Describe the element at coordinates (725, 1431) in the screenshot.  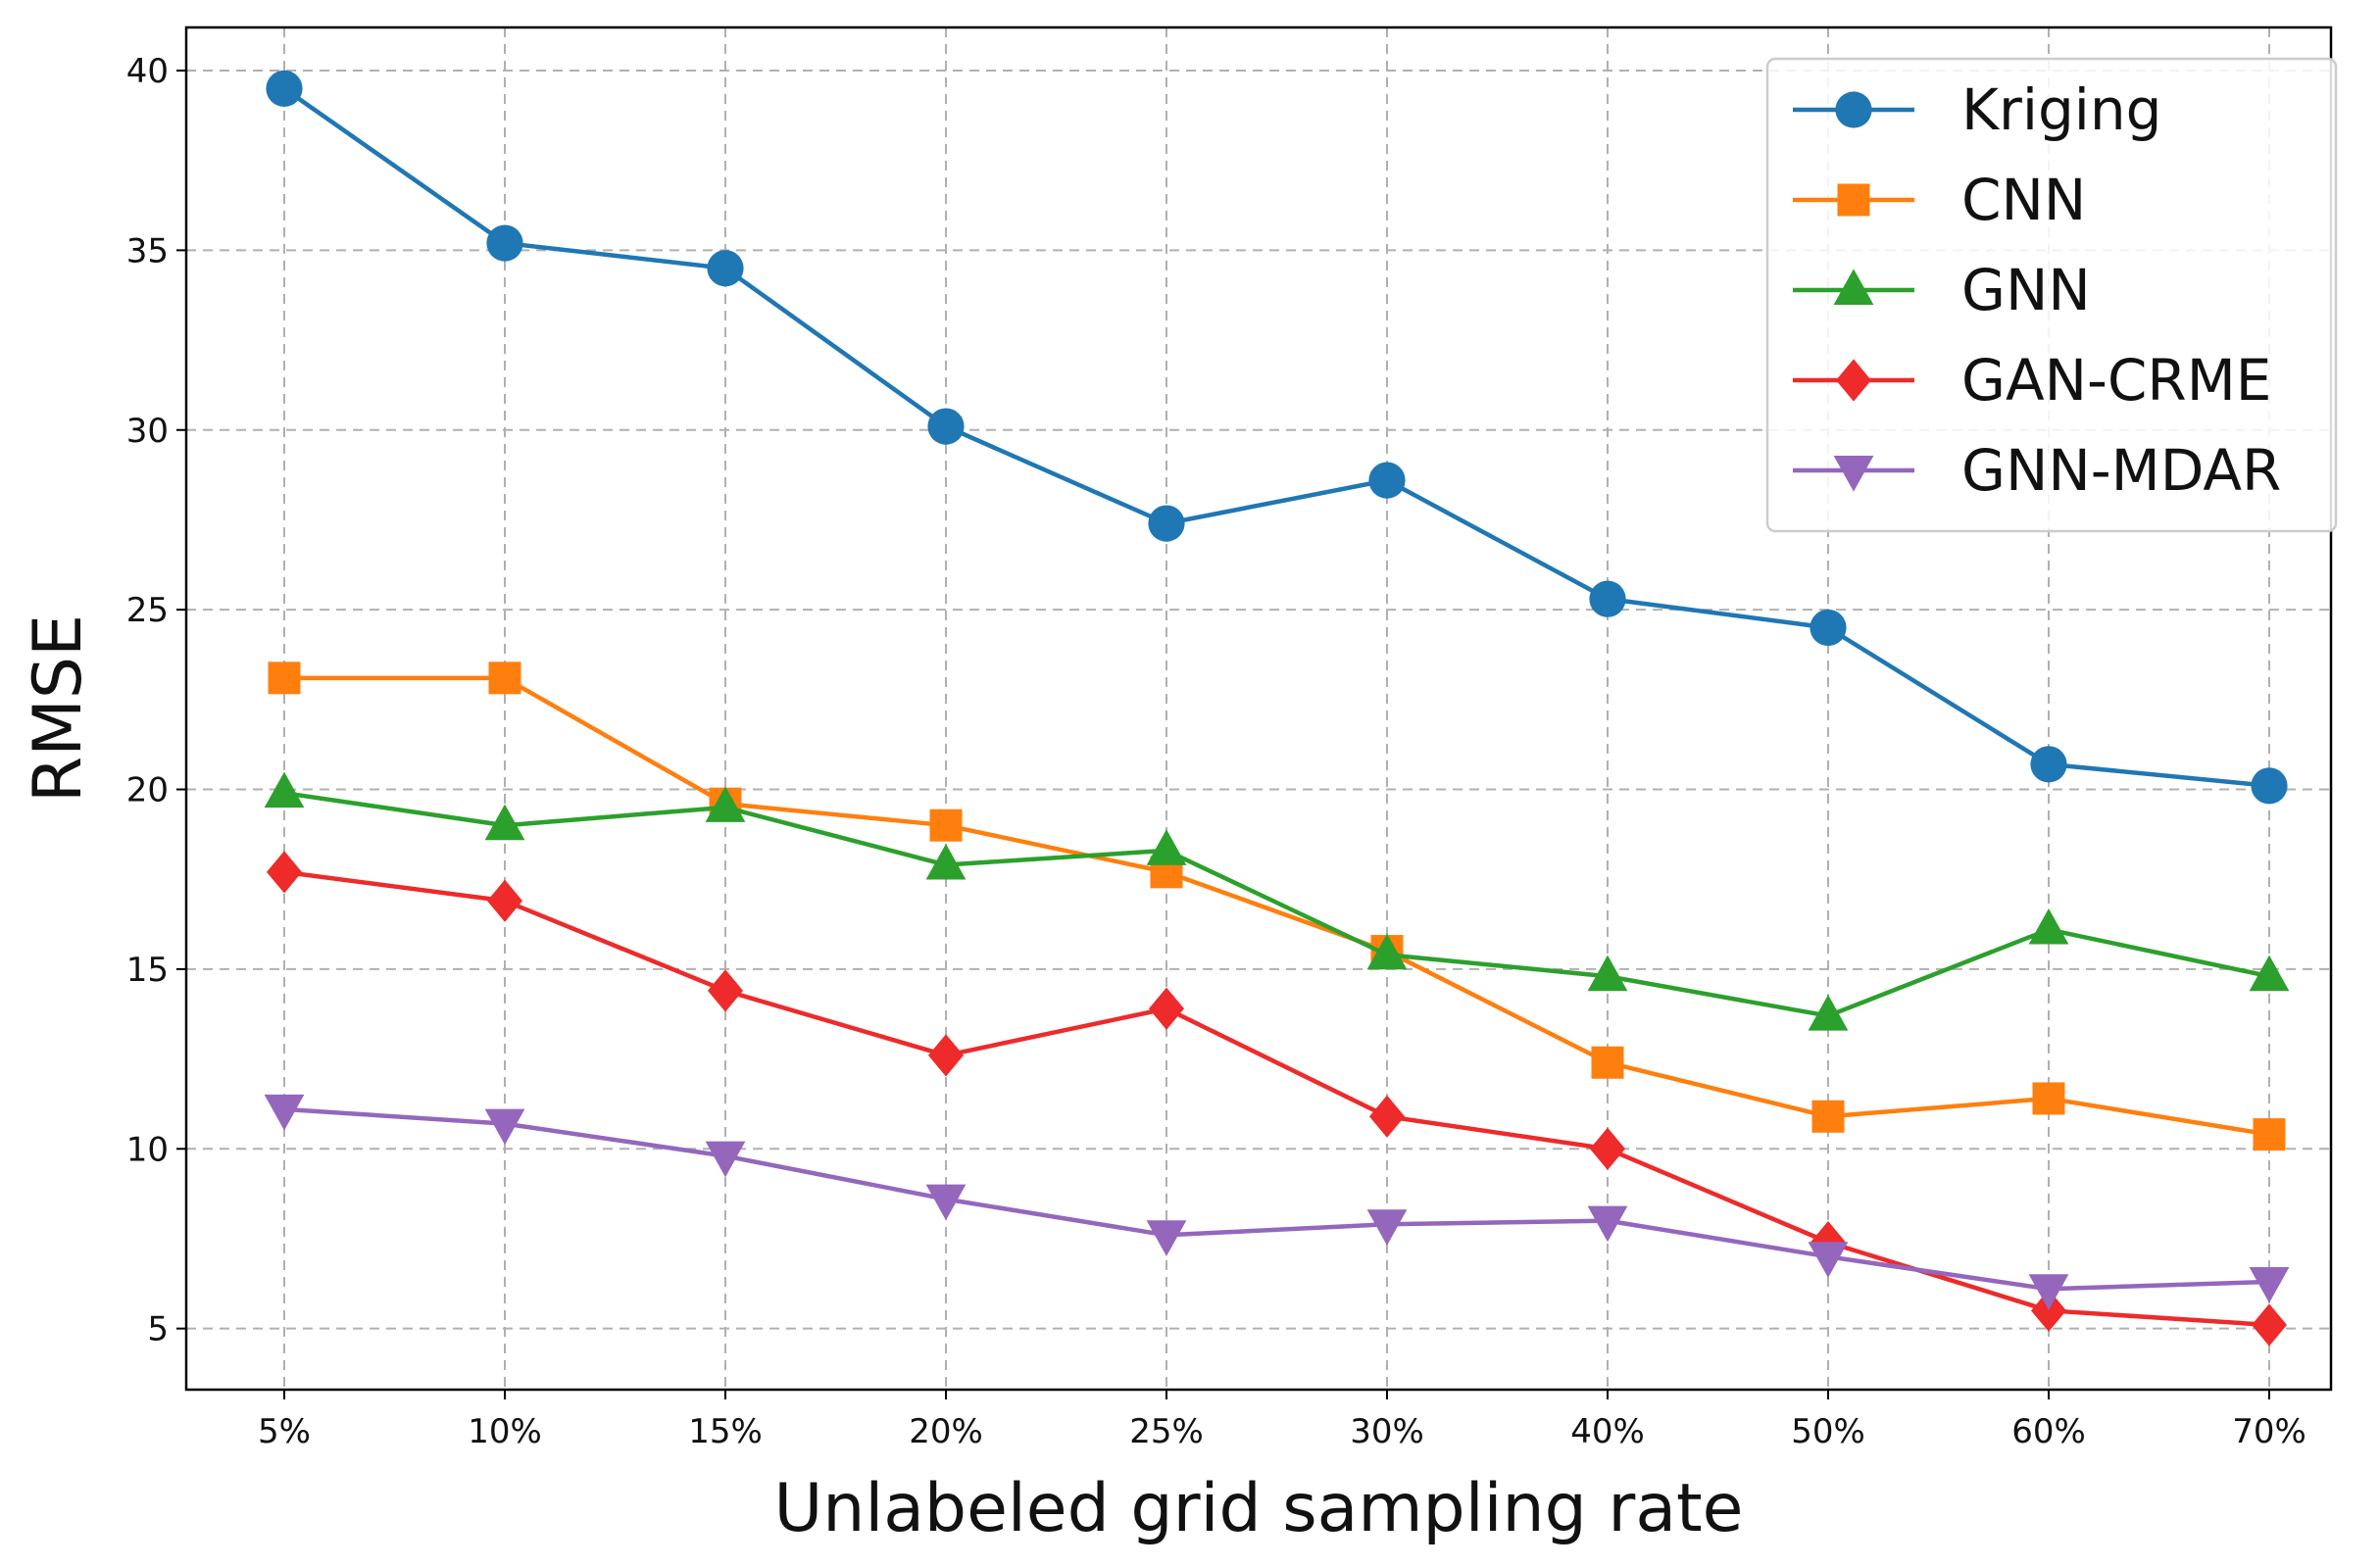
I see `x-tick-label: 15%` at that location.